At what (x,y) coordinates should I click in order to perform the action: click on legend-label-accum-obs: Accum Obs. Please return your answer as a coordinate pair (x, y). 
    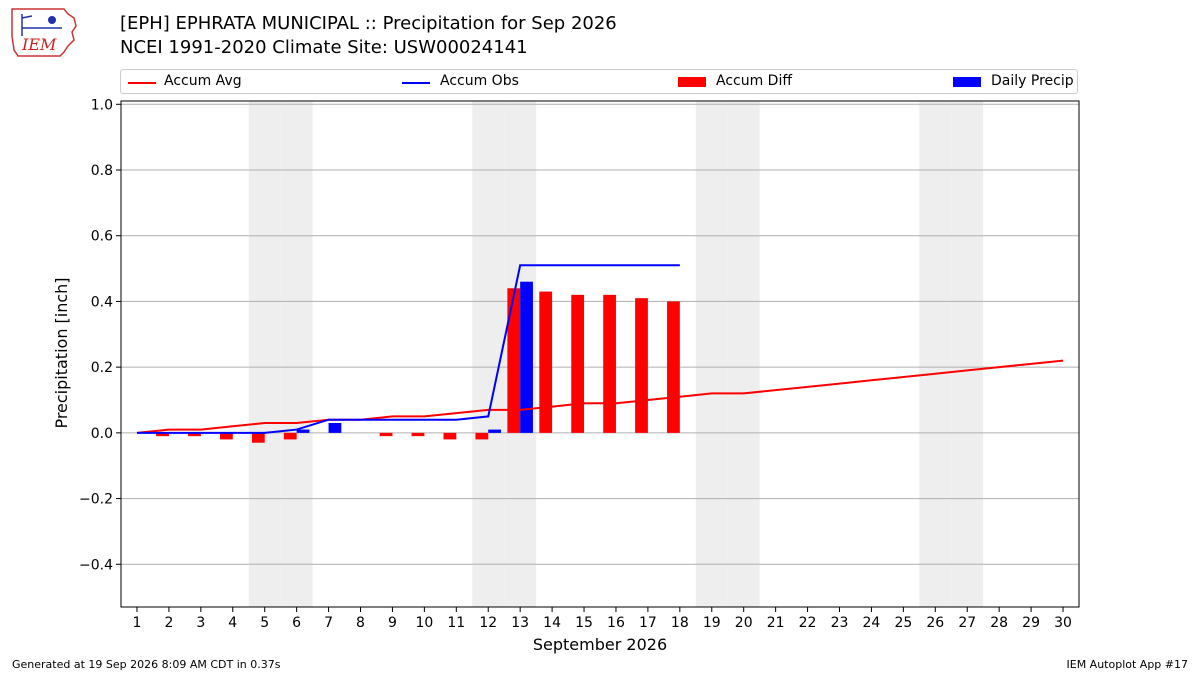
    Looking at the image, I should click on (479, 81).